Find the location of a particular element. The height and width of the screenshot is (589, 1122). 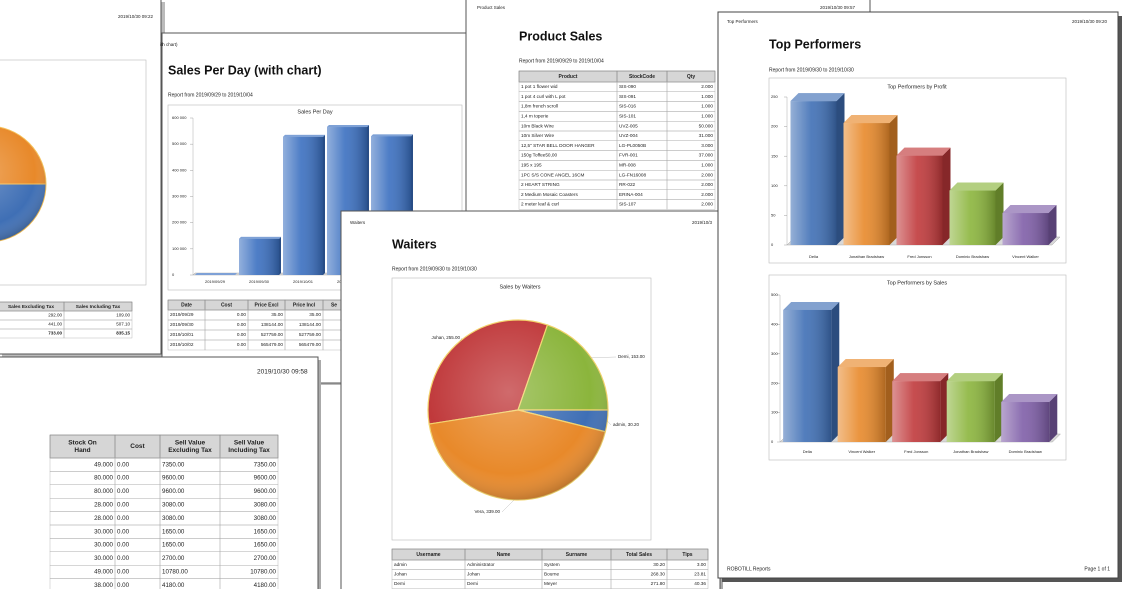

cell-text: 733.00 is located at coordinates (55, 333).